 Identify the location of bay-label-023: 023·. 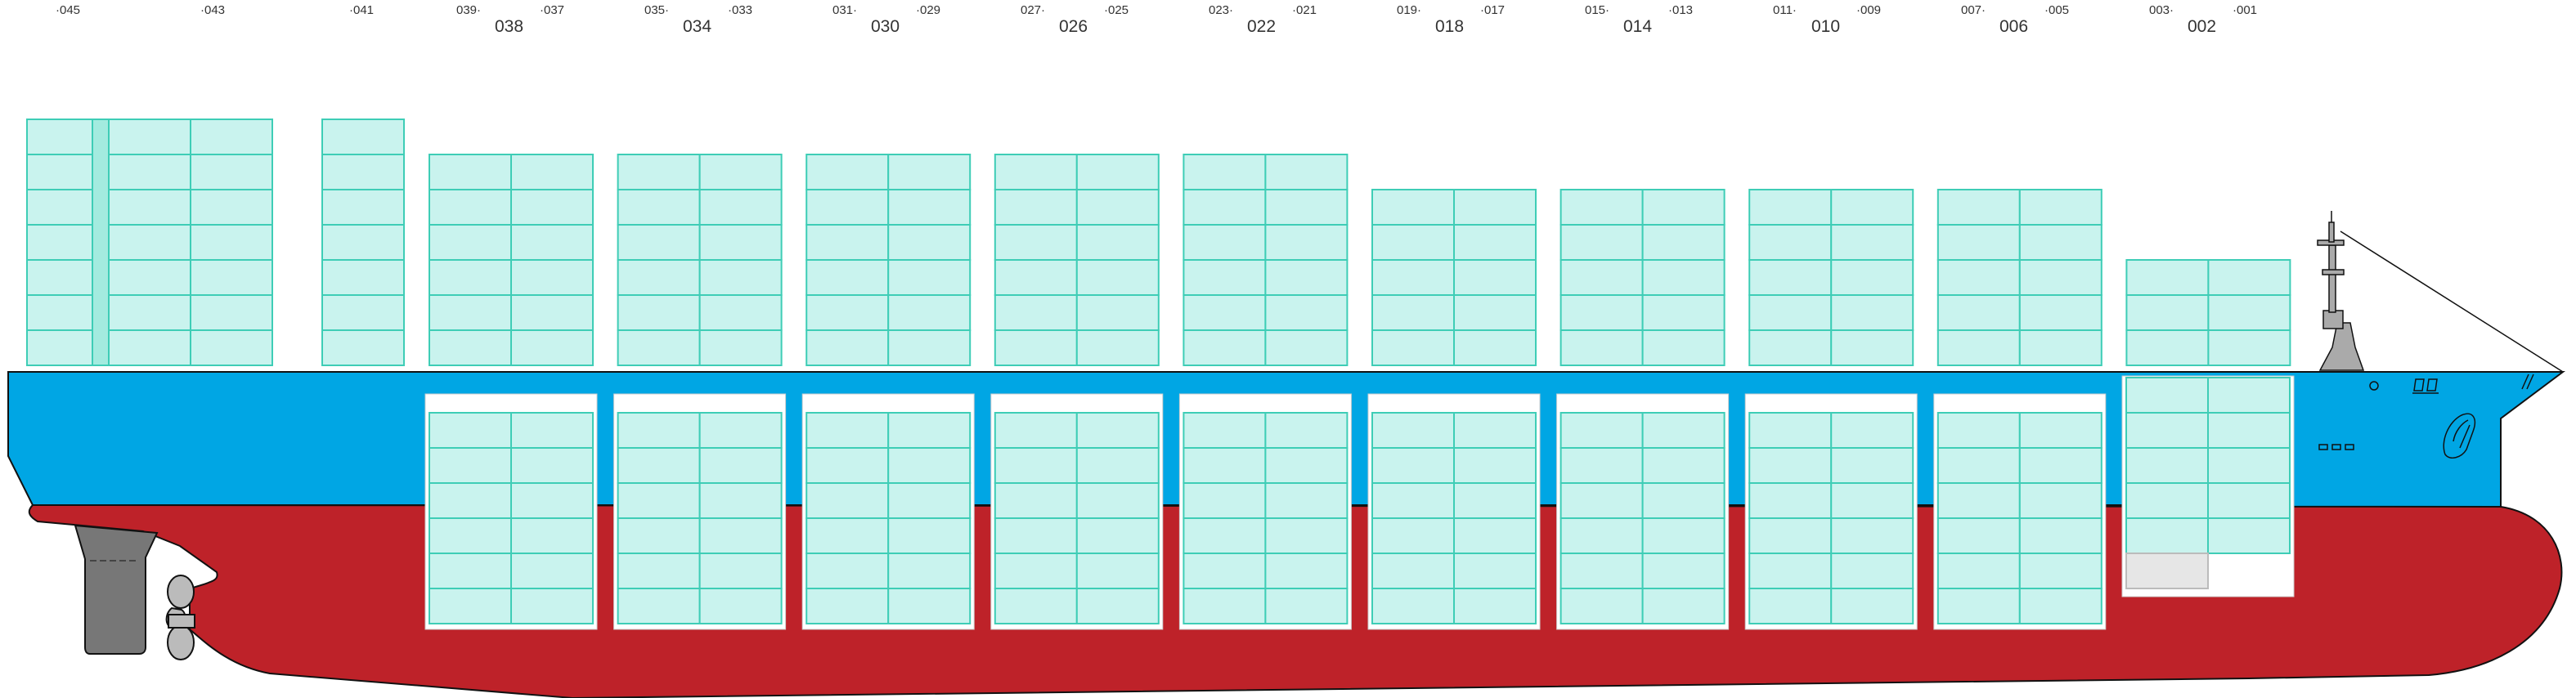
(1221, 10).